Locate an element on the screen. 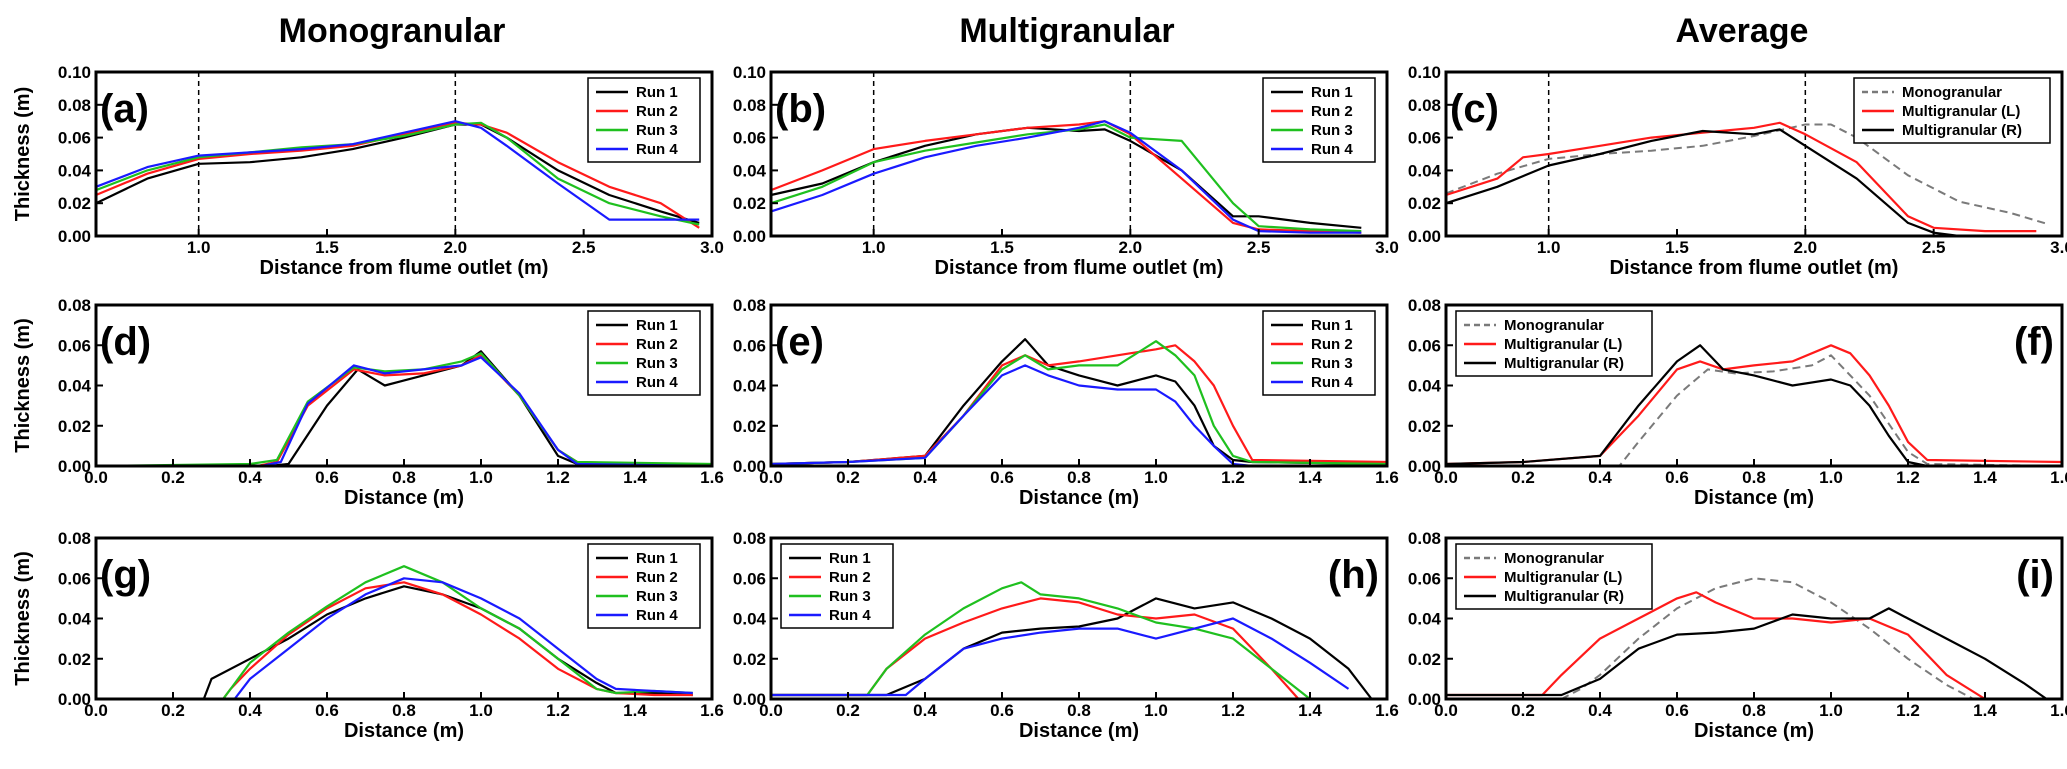  panel-label: (d) is located at coordinates (125, 342).